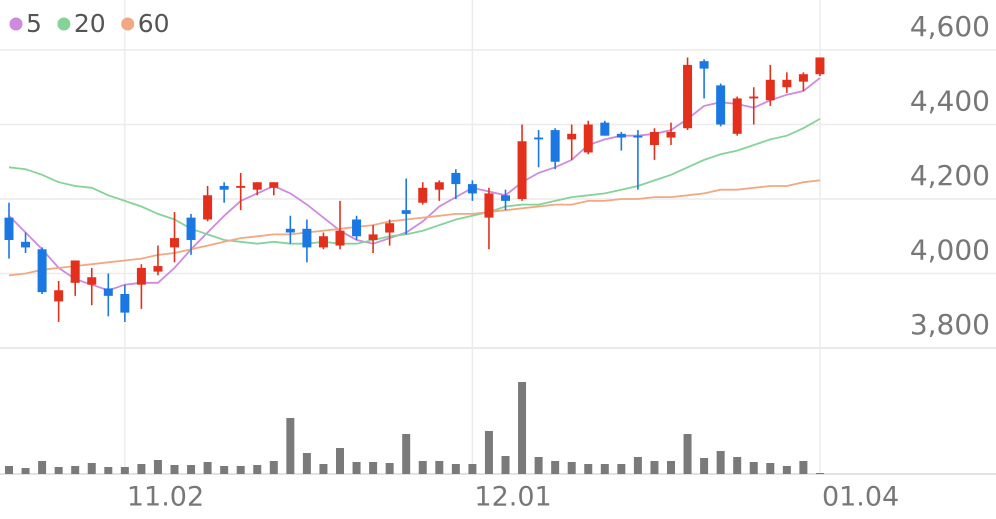 Image resolution: width=996 pixels, height=519 pixels. What do you see at coordinates (950, 175) in the screenshot?
I see `y-tick-label: 4,200` at bounding box center [950, 175].